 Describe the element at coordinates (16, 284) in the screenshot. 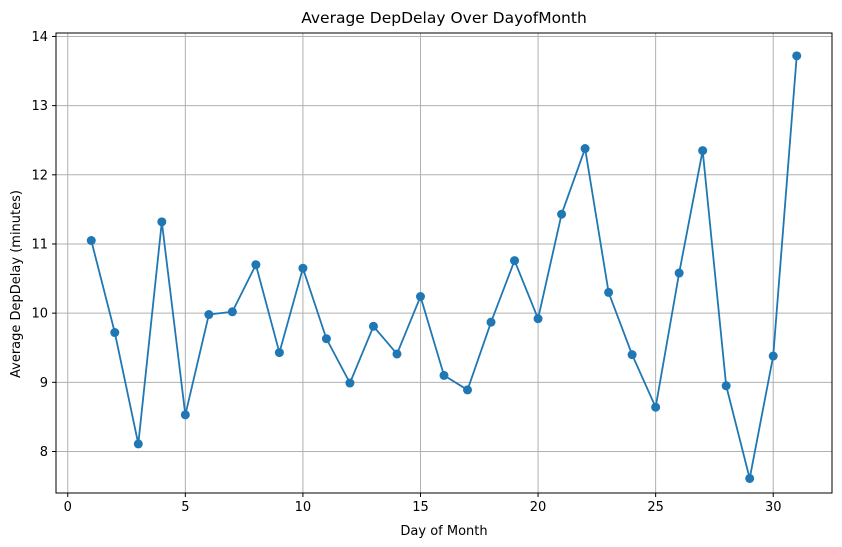

I see `y-axis-label: Average DepDelay (minutes)` at that location.